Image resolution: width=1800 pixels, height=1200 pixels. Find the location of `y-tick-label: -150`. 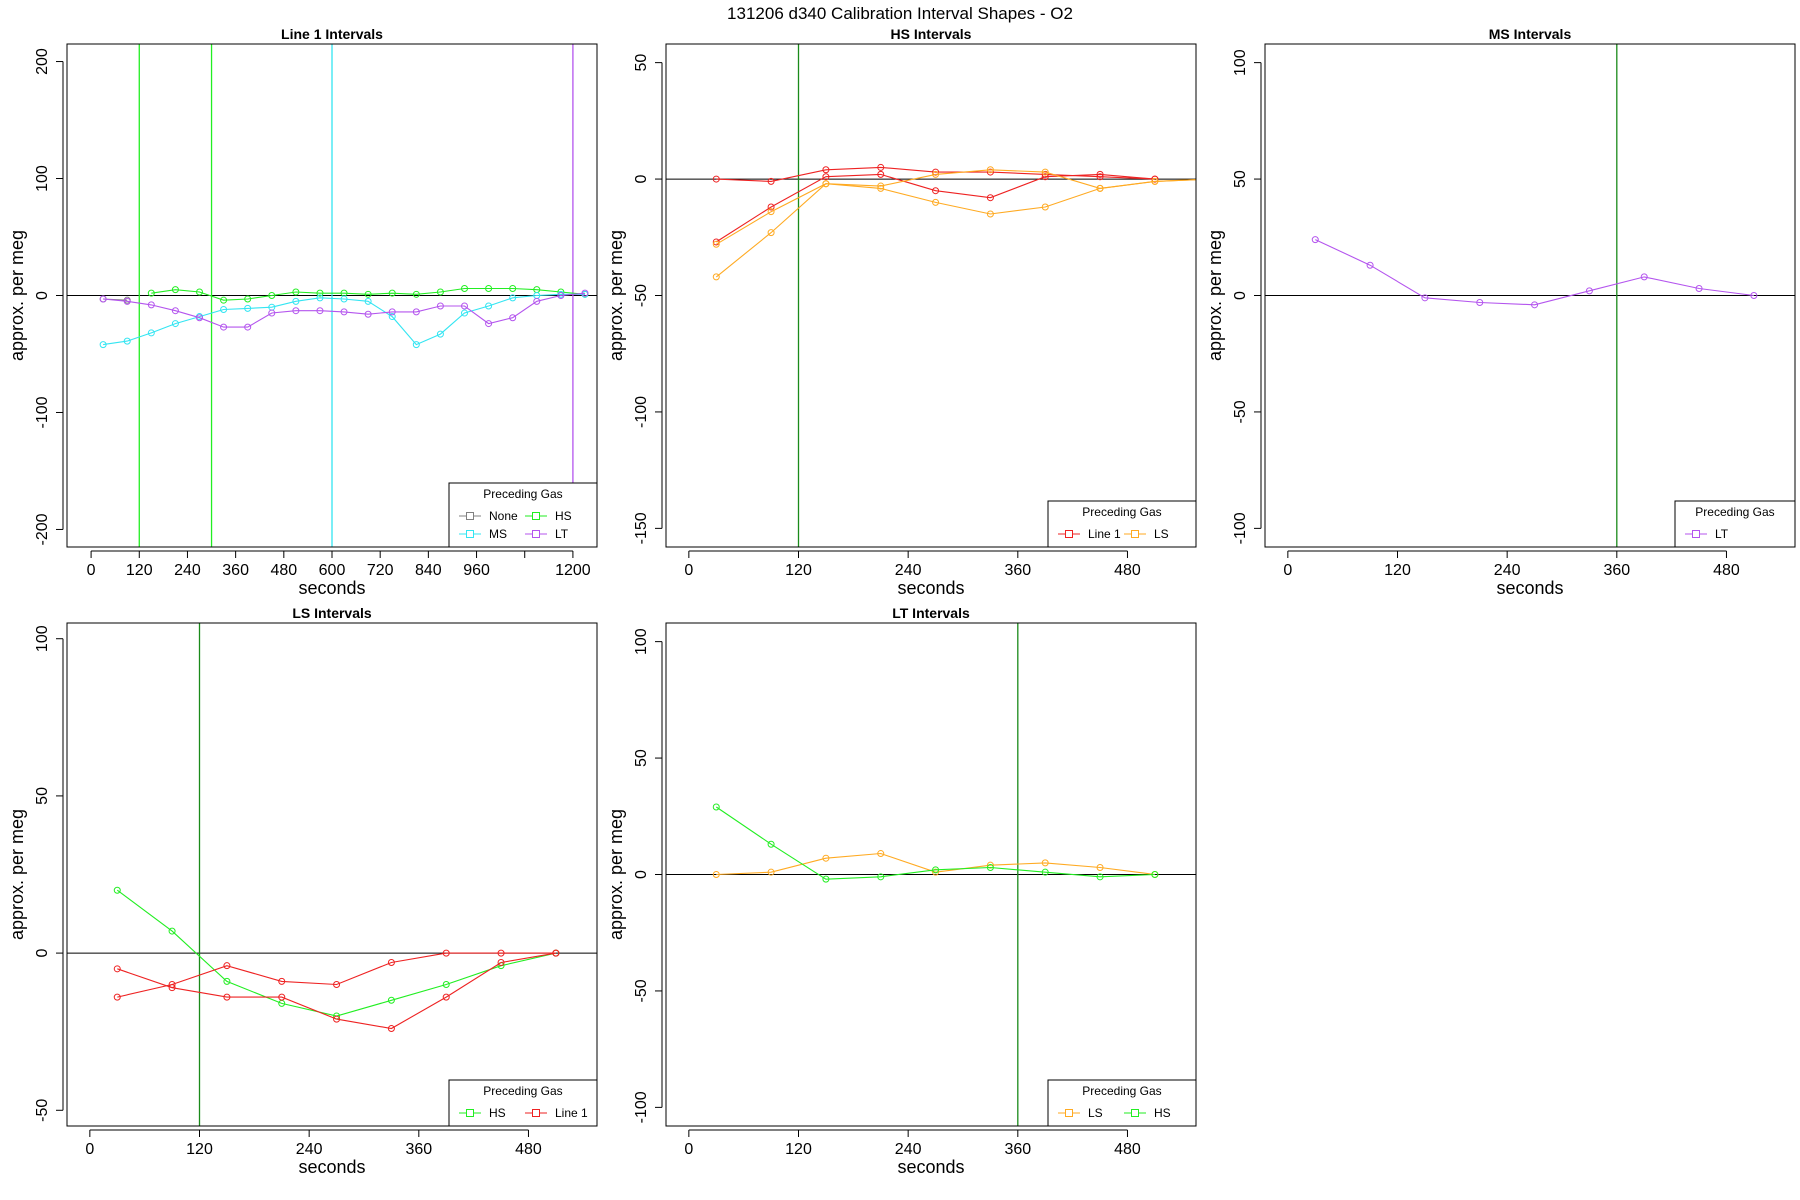

y-tick-label: -150 is located at coordinates (641, 528).